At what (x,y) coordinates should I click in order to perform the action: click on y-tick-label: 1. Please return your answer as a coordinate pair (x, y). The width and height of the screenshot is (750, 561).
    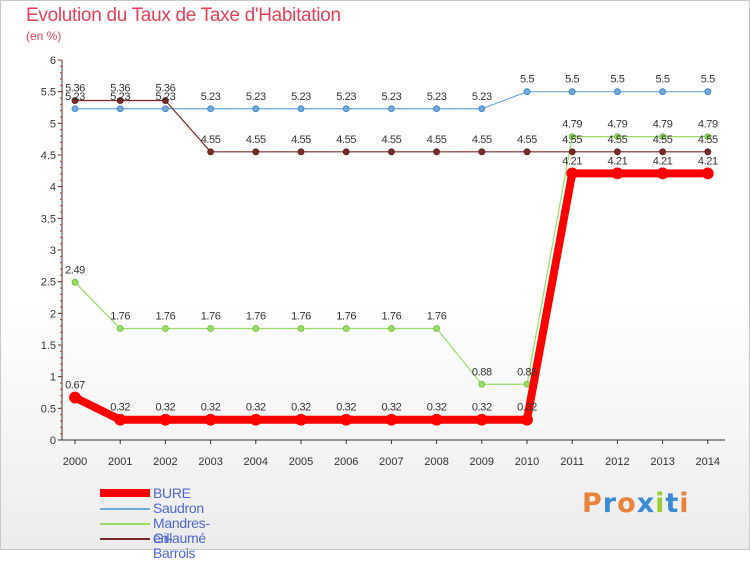
    Looking at the image, I should click on (53, 378).